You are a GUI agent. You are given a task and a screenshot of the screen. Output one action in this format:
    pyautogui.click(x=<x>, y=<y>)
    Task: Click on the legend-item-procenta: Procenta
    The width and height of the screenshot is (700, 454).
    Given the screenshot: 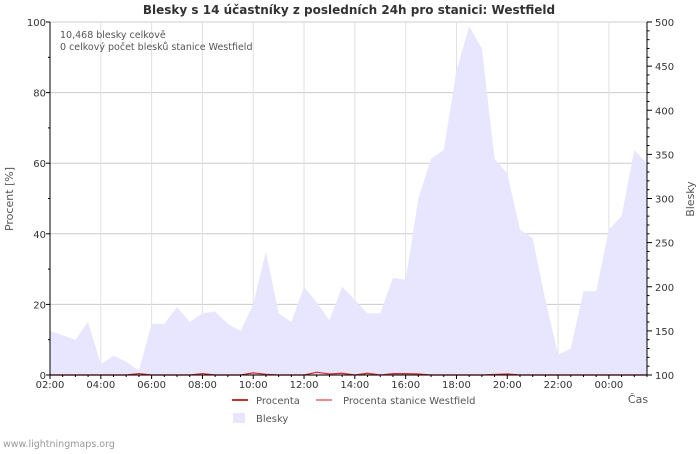 What is the action you would take?
    pyautogui.click(x=266, y=401)
    